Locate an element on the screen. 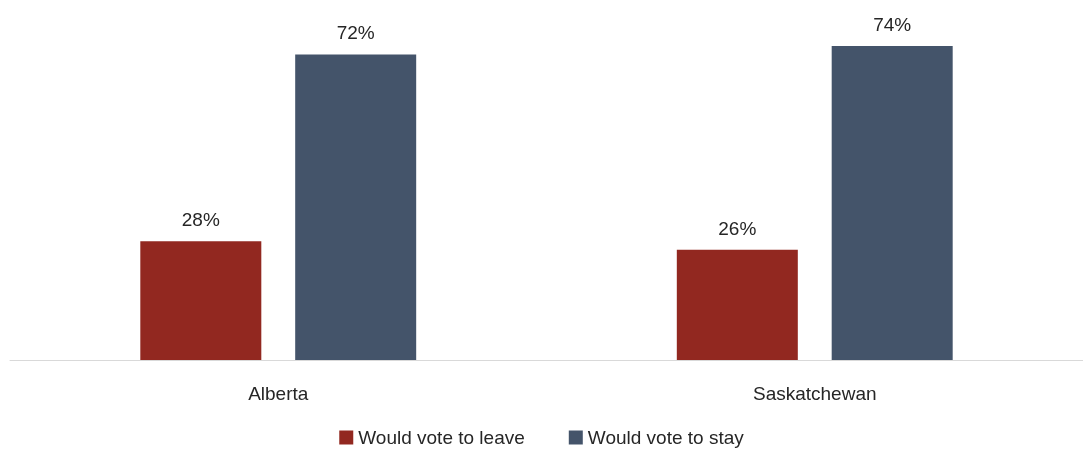 The width and height of the screenshot is (1083, 454). data-label: 28% is located at coordinates (200, 220).